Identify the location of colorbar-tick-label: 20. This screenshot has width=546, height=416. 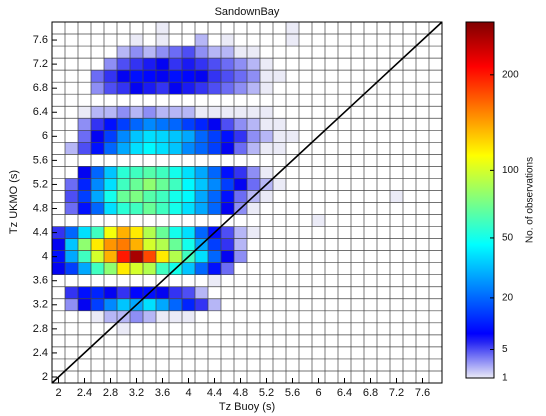
(508, 298).